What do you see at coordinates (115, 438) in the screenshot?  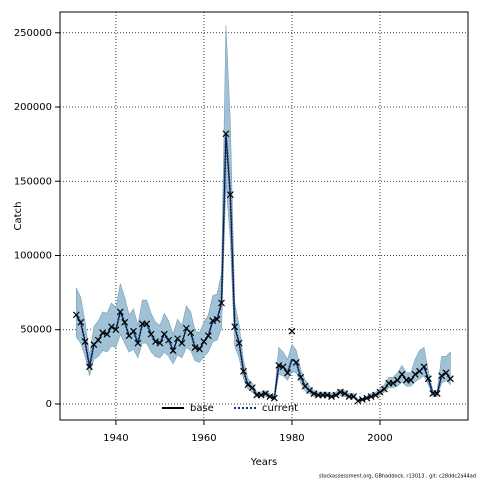 I see `x-tick-label: 1940` at bounding box center [115, 438].